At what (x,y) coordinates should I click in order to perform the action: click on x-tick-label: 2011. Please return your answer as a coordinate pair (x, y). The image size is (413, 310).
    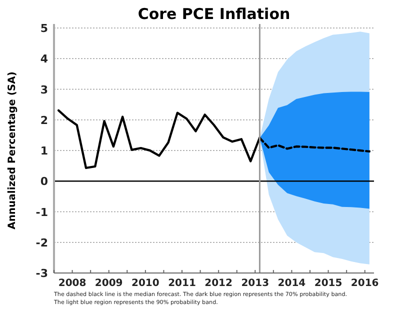
    Looking at the image, I should click on (182, 283).